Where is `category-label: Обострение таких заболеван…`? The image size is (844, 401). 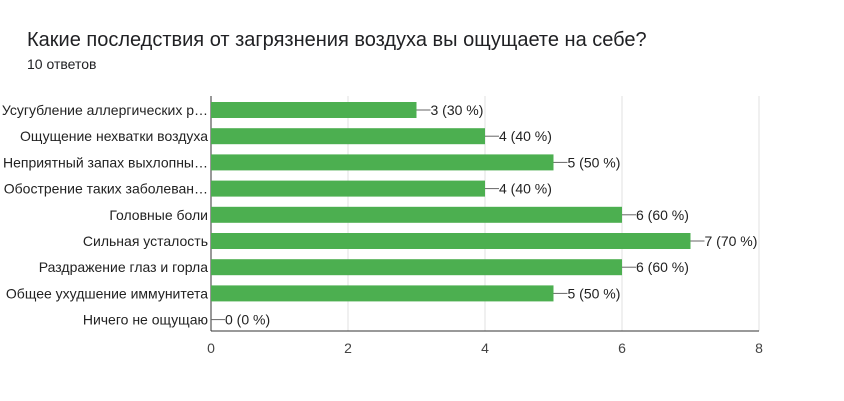 category-label: Обострение таких заболеван… is located at coordinates (106, 189).